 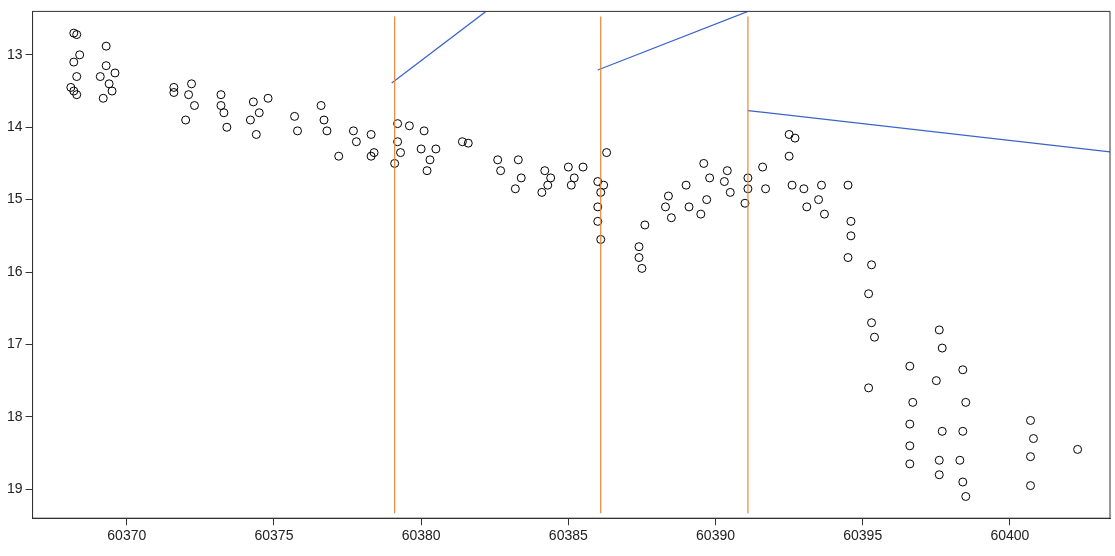 What do you see at coordinates (127, 535) in the screenshot?
I see `x-tick-label: 60370` at bounding box center [127, 535].